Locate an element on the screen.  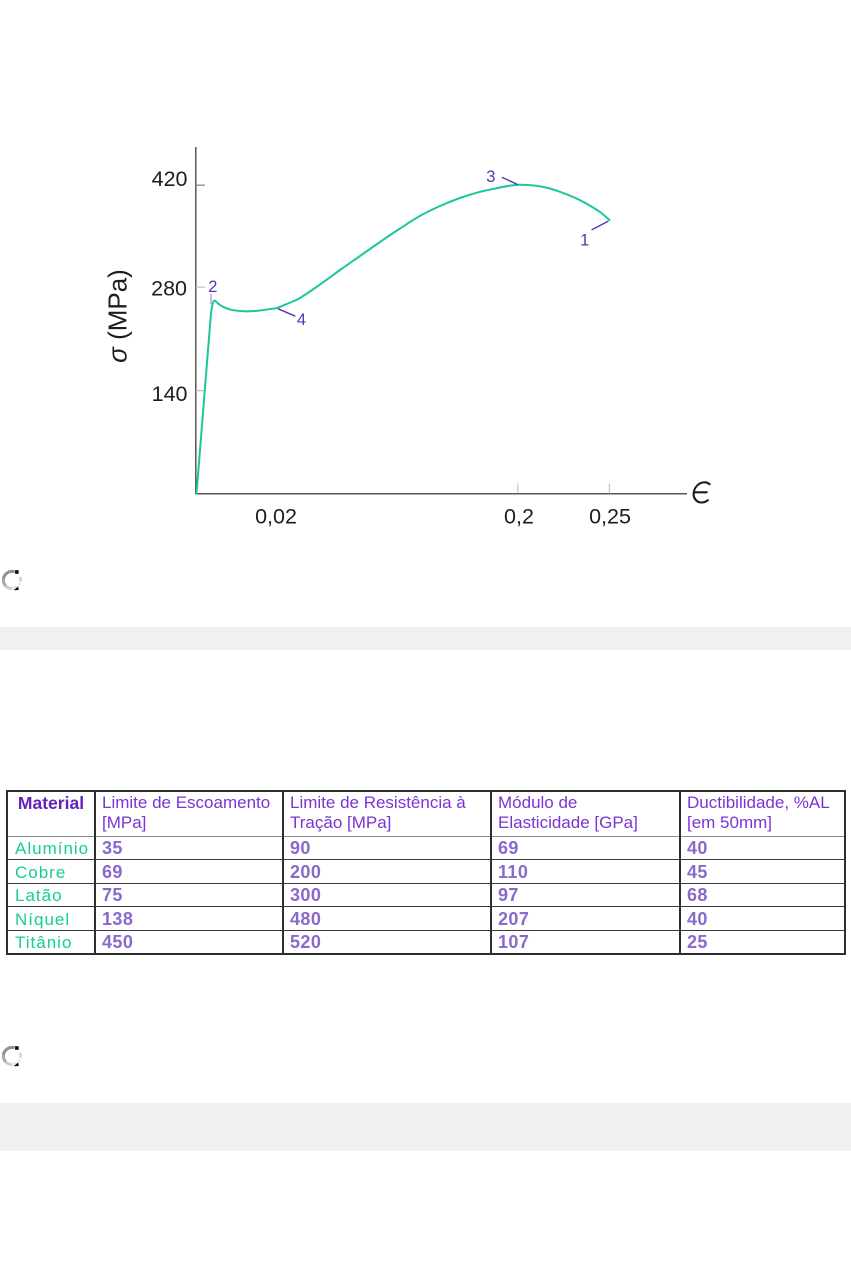
svg-text: σ (MPa) is located at coordinates (118, 316).